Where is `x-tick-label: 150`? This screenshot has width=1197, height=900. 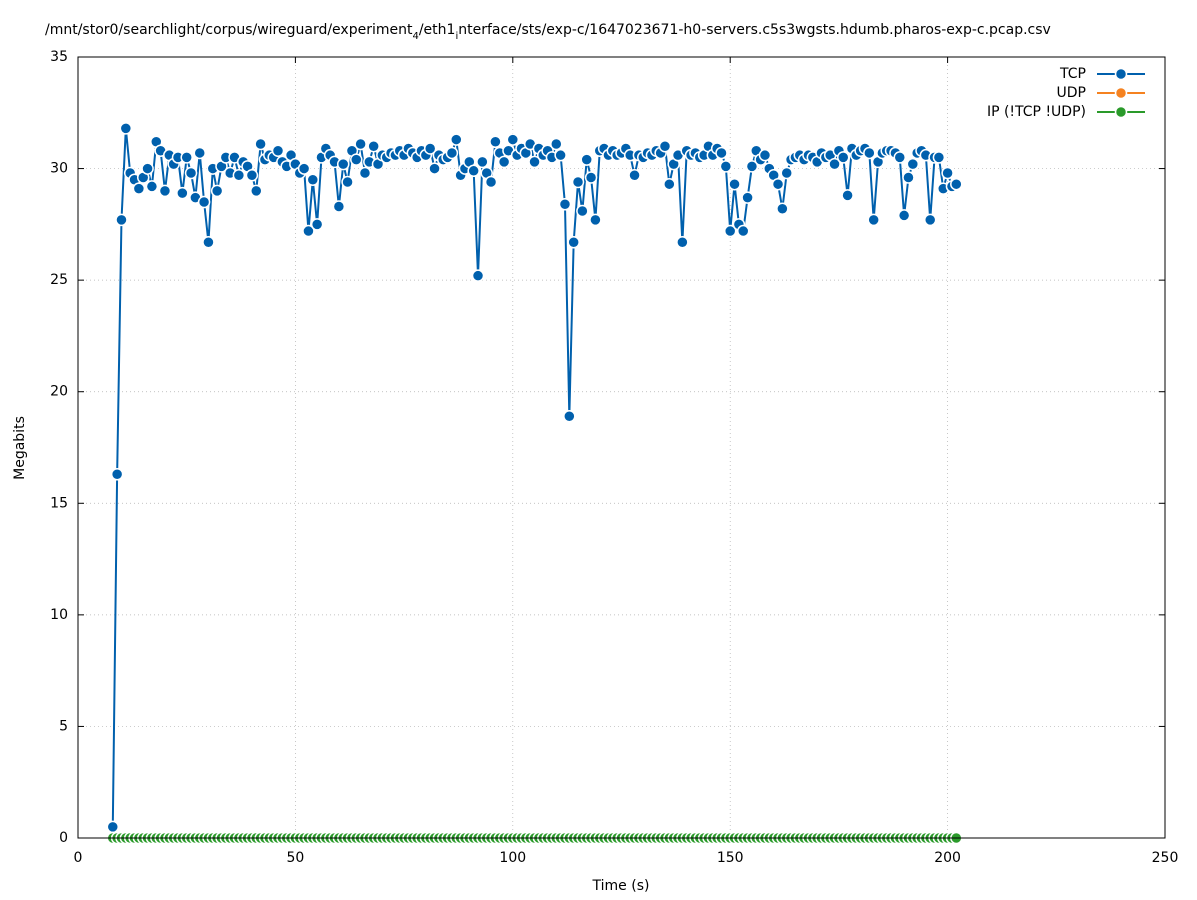 x-tick-label: 150 is located at coordinates (730, 858).